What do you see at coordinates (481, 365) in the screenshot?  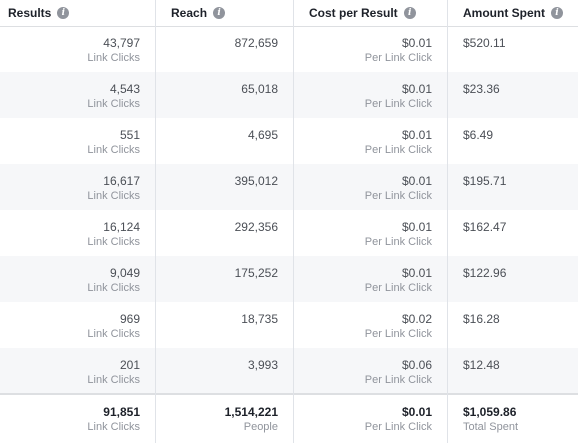 I see `spent-value: $12.48` at bounding box center [481, 365].